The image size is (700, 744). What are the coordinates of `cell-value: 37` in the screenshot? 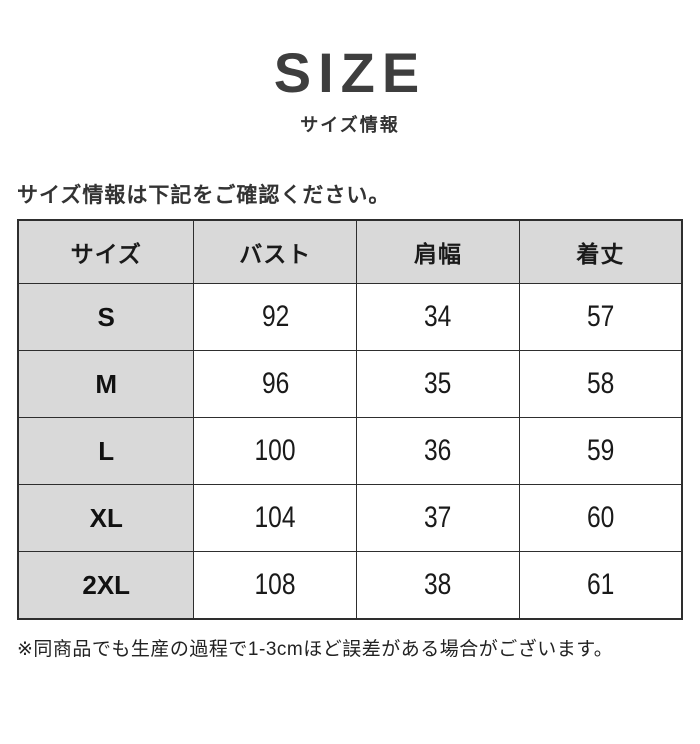 It's located at (438, 518).